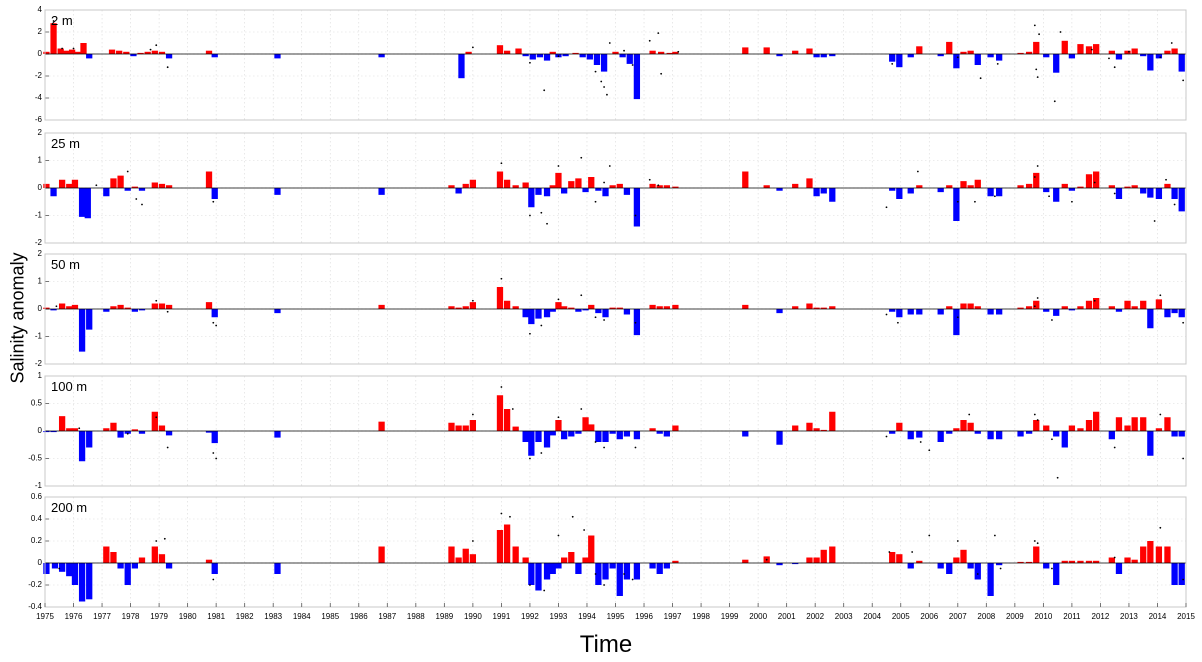 The image size is (1202, 662). What do you see at coordinates (102, 616) in the screenshot?
I see `x-tick-label: 1977` at bounding box center [102, 616].